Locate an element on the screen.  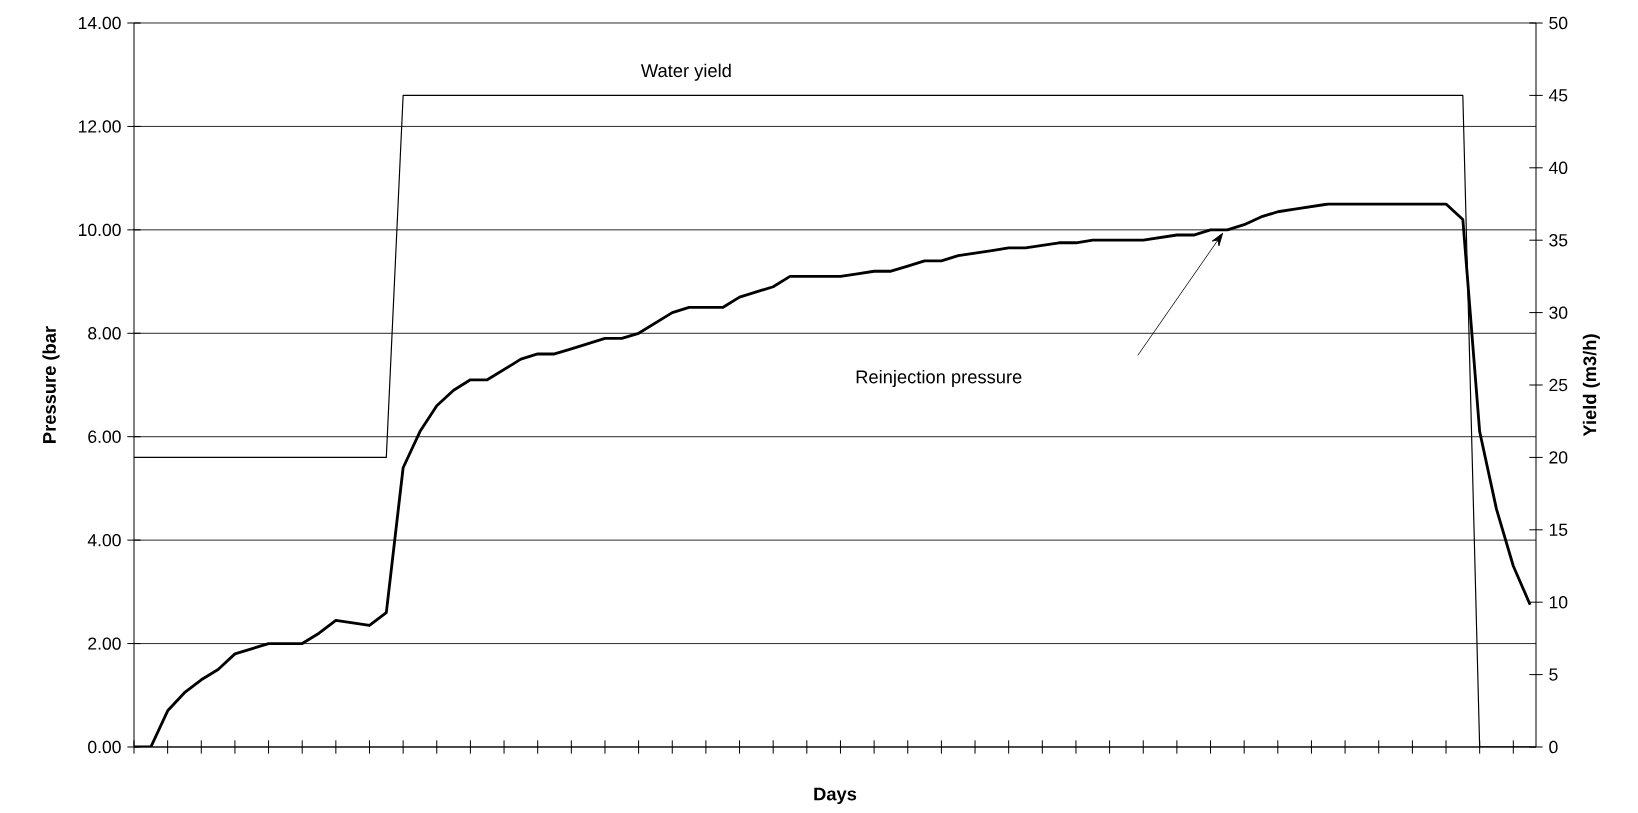
y-tick-label: 14.00 is located at coordinates (99, 23).